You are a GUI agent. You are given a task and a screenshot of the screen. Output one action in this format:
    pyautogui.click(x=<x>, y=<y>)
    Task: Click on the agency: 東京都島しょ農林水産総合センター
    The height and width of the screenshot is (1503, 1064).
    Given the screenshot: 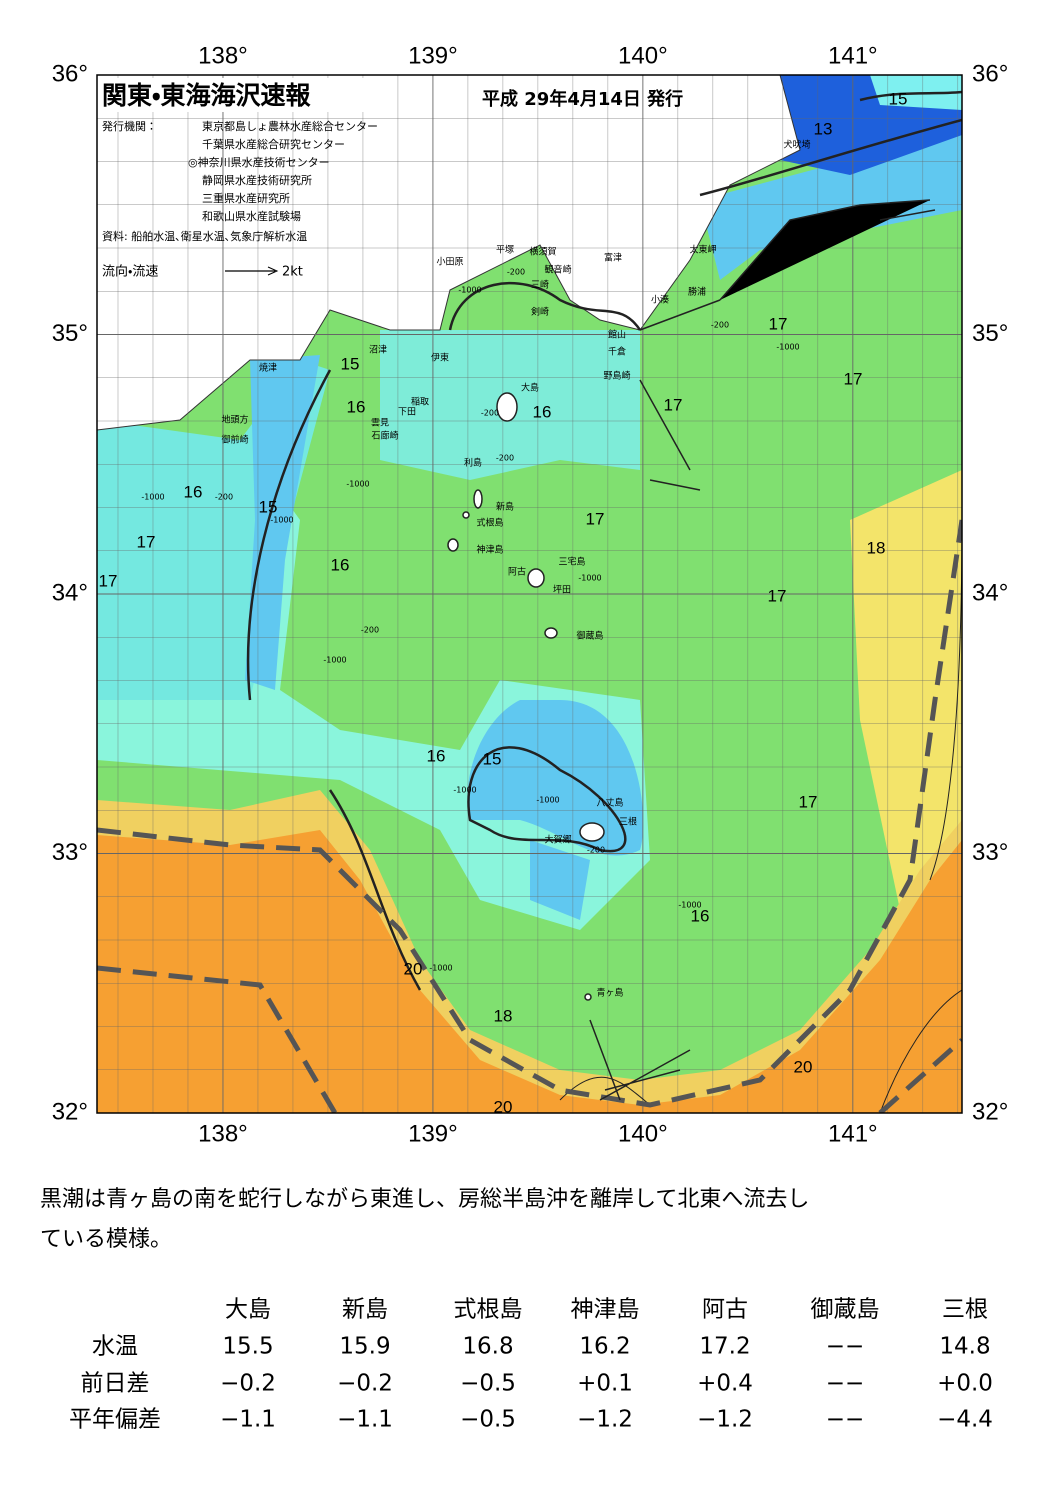 What is the action you would take?
    pyautogui.click(x=290, y=126)
    